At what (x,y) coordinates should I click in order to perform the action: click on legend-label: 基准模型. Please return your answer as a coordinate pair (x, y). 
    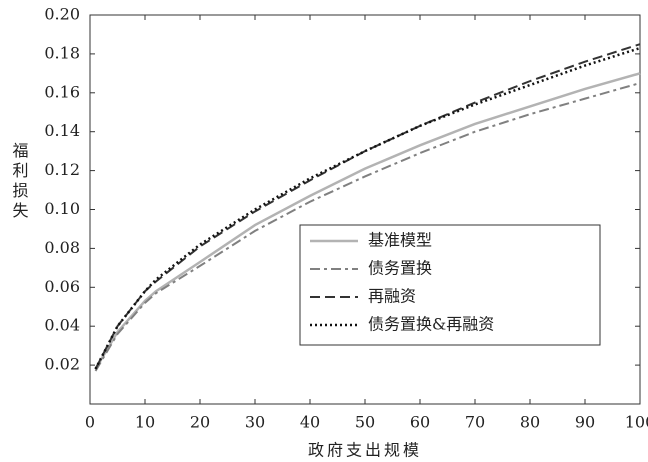
    Looking at the image, I should click on (400, 240).